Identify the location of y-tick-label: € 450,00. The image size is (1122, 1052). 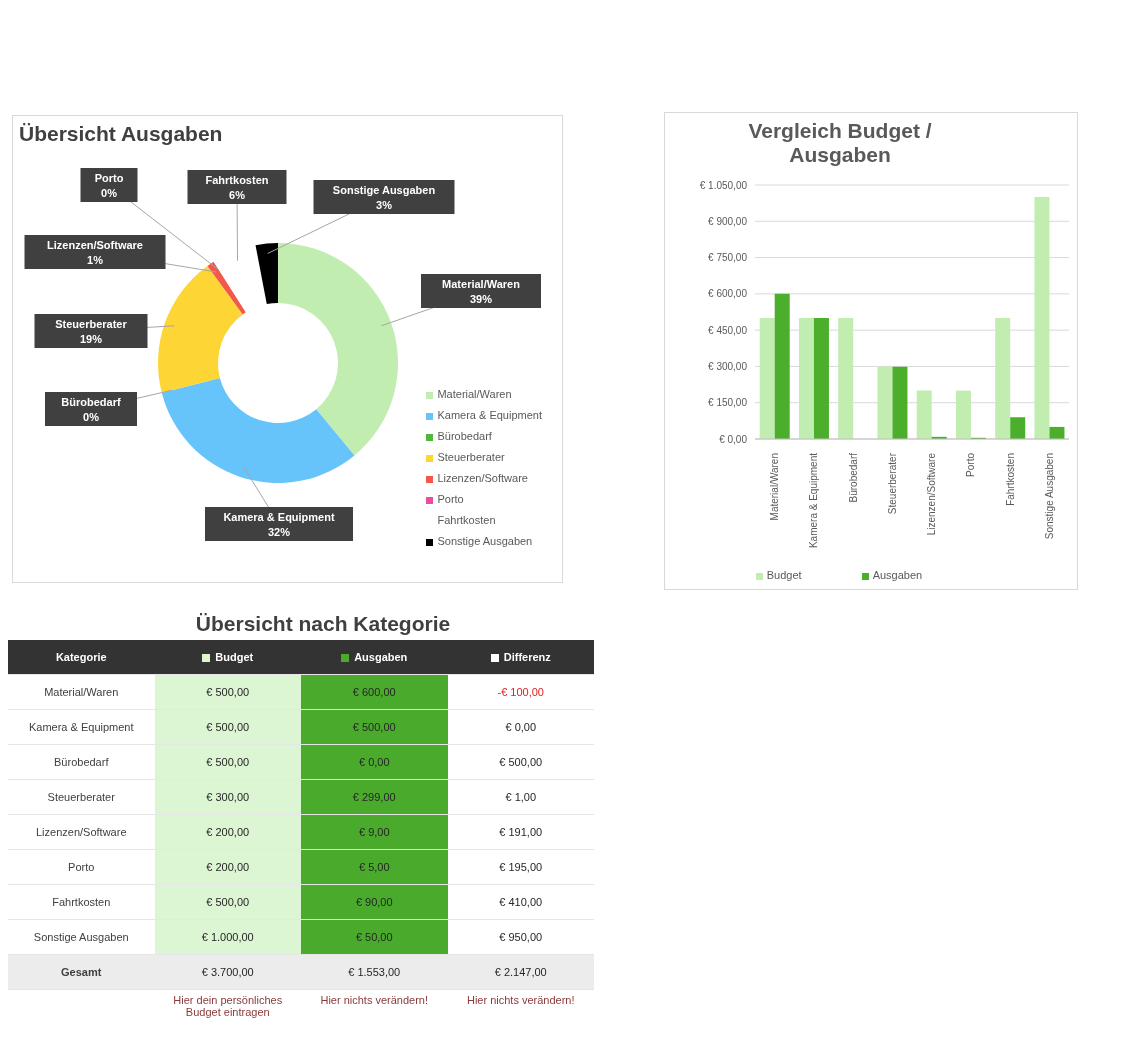
(728, 330).